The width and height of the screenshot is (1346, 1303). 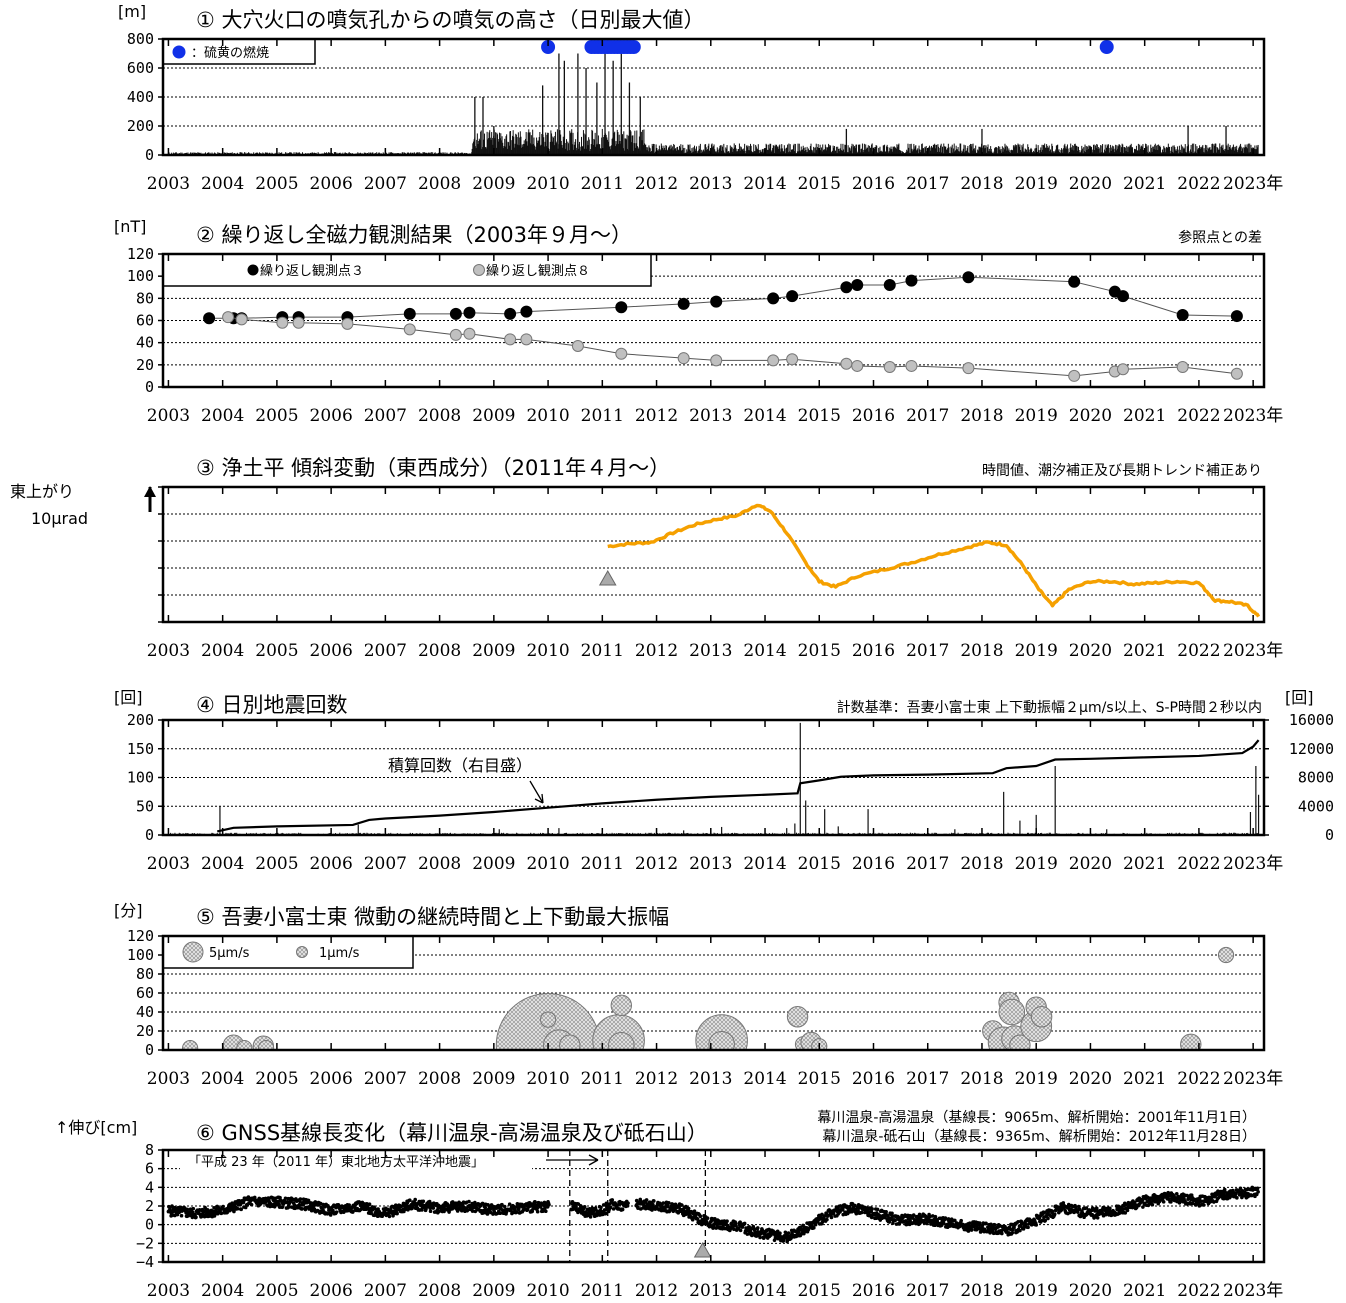 What do you see at coordinates (819, 651) in the screenshot?
I see `panel-3-year-label: 2015` at bounding box center [819, 651].